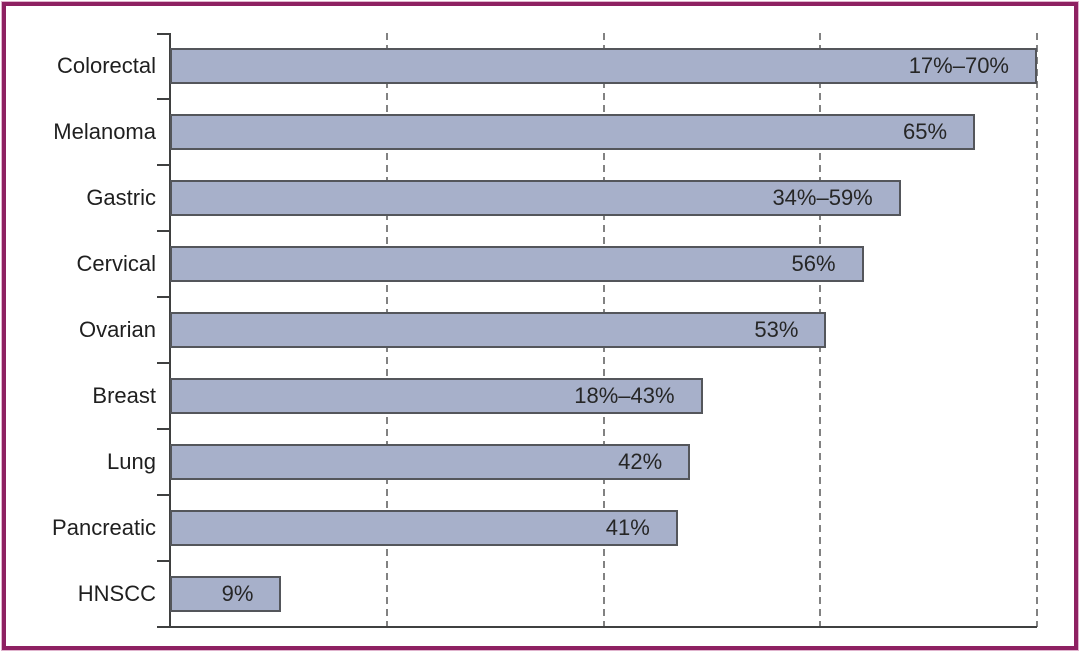 The height and width of the screenshot is (652, 1080). I want to click on bar-pancreatic: 41%, so click(424, 528).